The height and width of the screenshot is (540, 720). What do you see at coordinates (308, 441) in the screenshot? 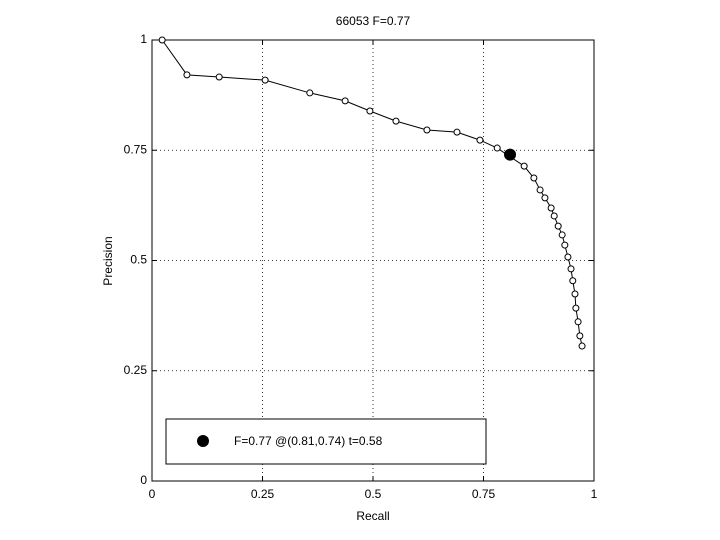
I see `legend-label: F=0.77 @(0.81,0.74) t=0.58` at bounding box center [308, 441].